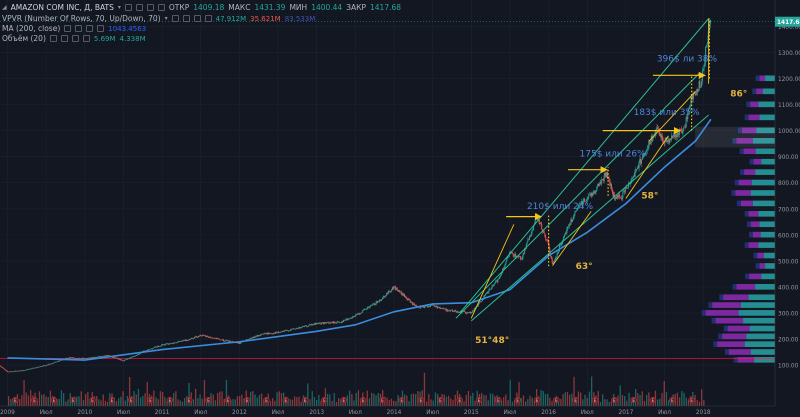 The width and height of the screenshot is (800, 417). Describe the element at coordinates (386, 7) in the screenshot. I see `ohlc-close-value: 1417.68` at that location.